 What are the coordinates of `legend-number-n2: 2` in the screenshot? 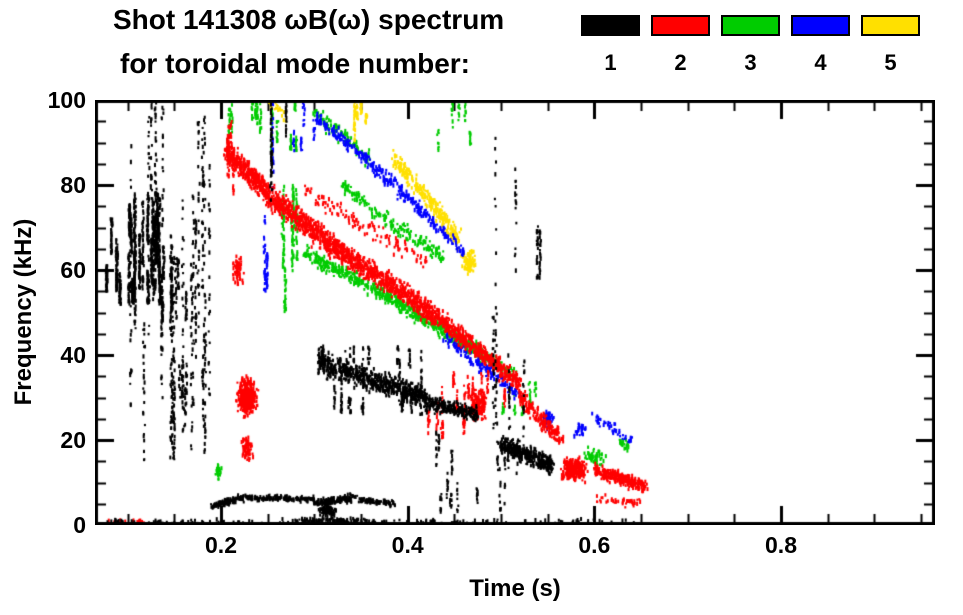 It's located at (680, 62).